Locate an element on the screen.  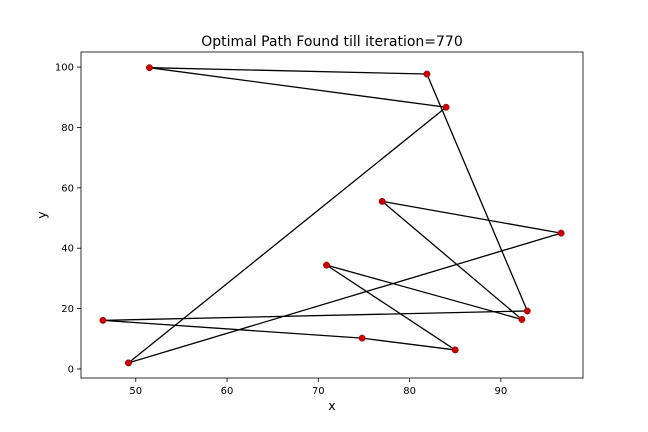
y-axis-label: y is located at coordinates (41, 215).